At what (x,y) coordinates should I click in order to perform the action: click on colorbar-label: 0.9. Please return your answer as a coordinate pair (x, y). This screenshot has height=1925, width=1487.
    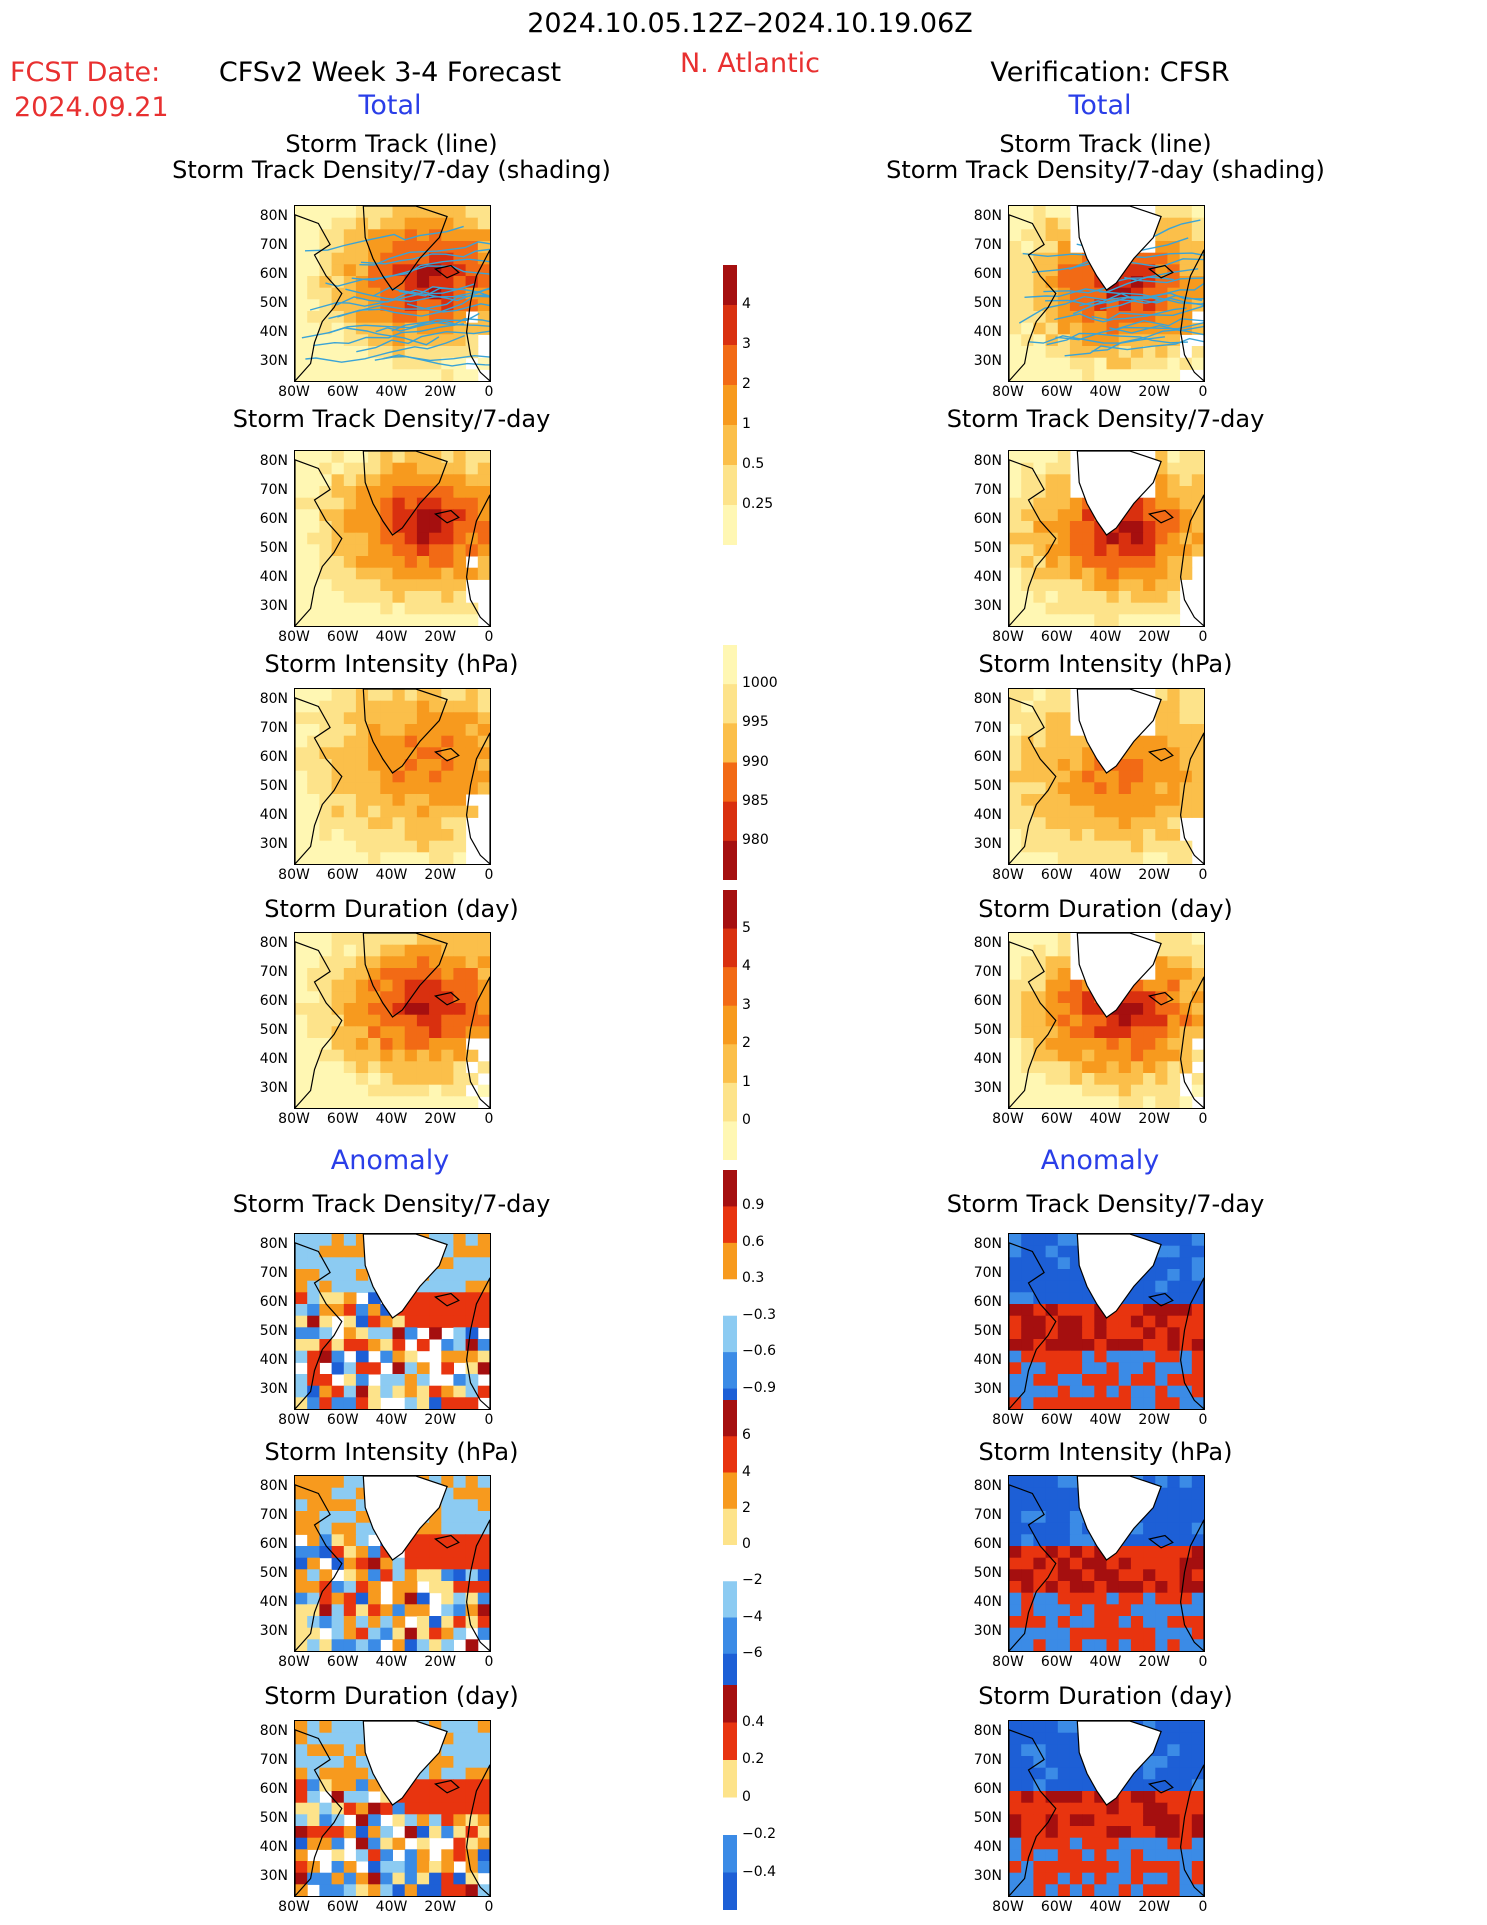
    Looking at the image, I should click on (753, 1205).